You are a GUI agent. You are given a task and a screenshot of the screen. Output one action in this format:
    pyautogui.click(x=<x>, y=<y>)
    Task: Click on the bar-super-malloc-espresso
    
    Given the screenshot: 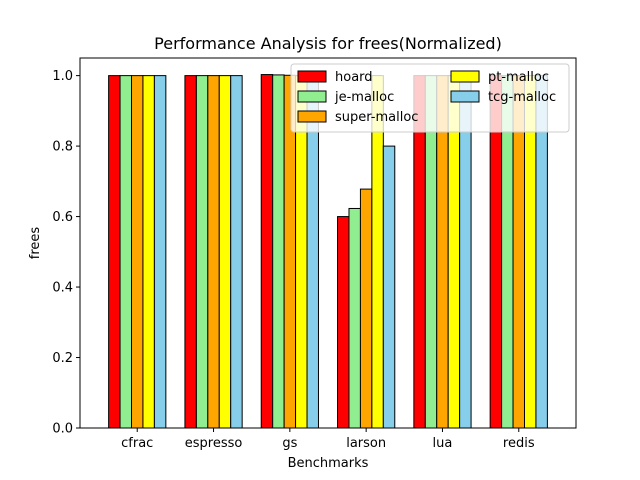 What is the action you would take?
    pyautogui.click(x=213, y=252)
    